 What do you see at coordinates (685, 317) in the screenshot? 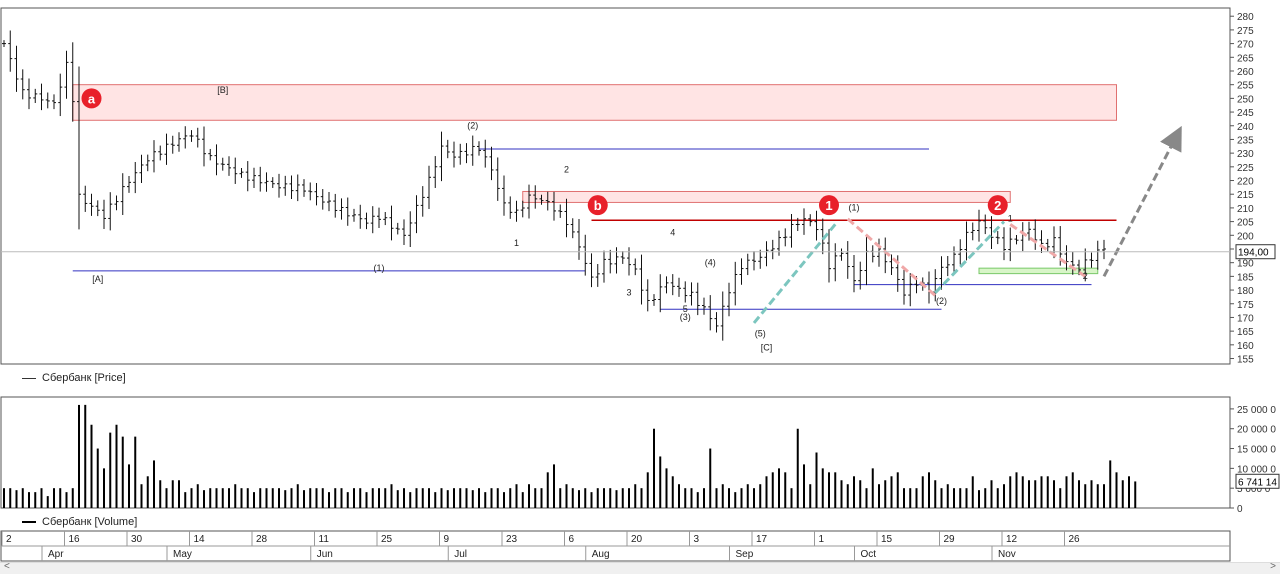
I see `wave-label: (3)` at bounding box center [685, 317].